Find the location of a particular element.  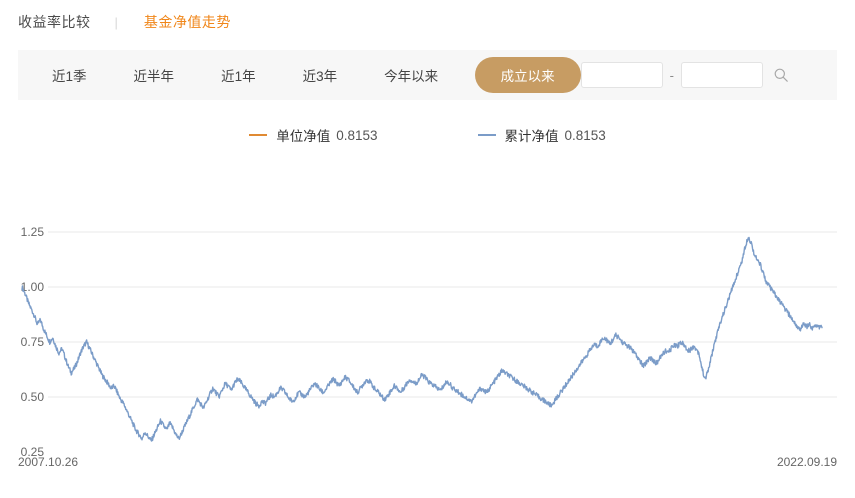

y-axis-tick-label: 0.75 is located at coordinates (33, 342).